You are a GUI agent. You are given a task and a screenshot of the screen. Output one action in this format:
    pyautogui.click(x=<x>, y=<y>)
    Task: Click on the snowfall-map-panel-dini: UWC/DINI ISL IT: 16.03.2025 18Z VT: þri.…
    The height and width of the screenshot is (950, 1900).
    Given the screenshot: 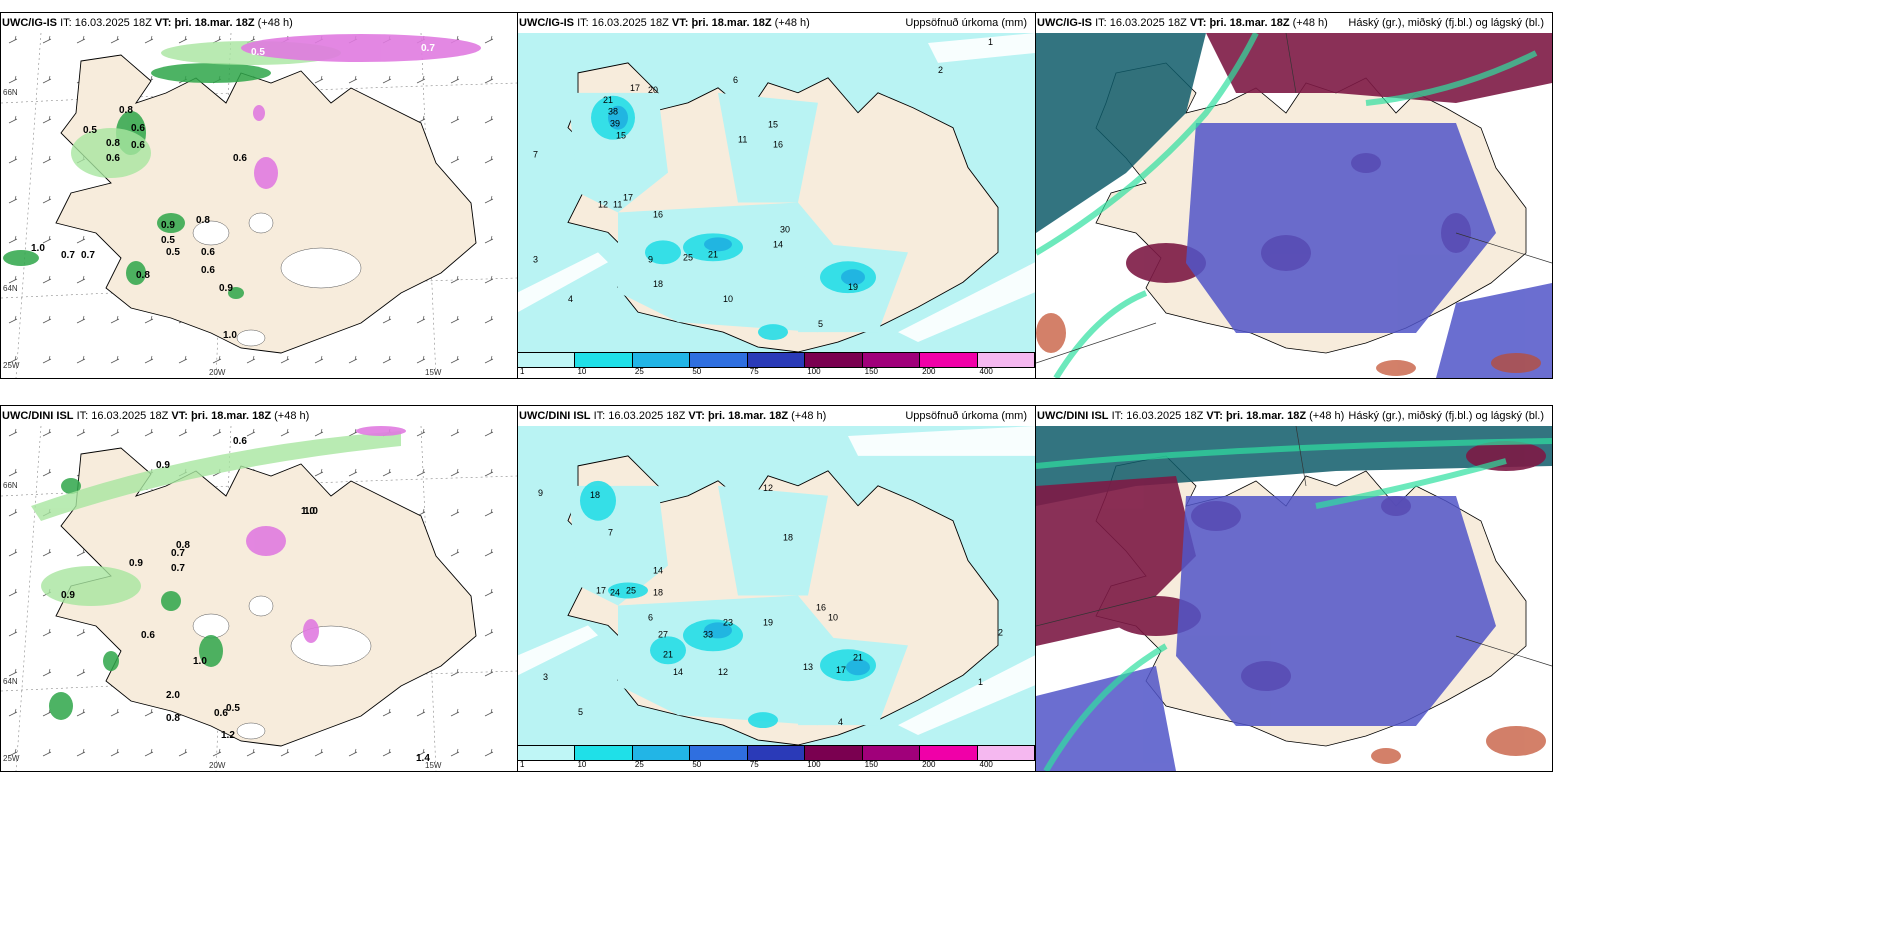 What is the action you would take?
    pyautogui.click(x=259, y=588)
    